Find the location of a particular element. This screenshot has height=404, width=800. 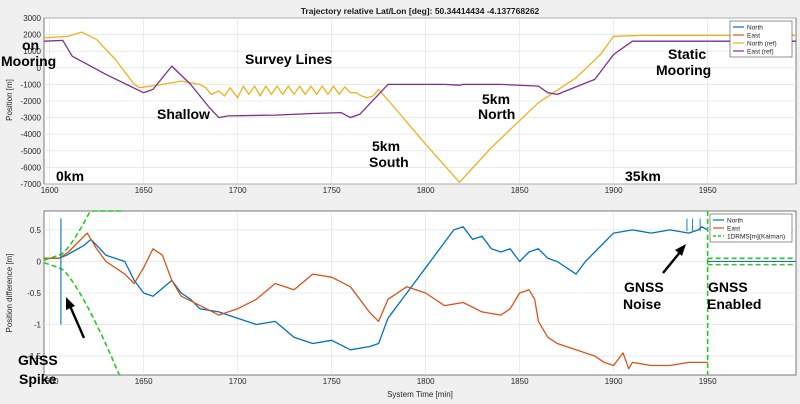

top-y-tick-label: -4000 is located at coordinates (31, 134).